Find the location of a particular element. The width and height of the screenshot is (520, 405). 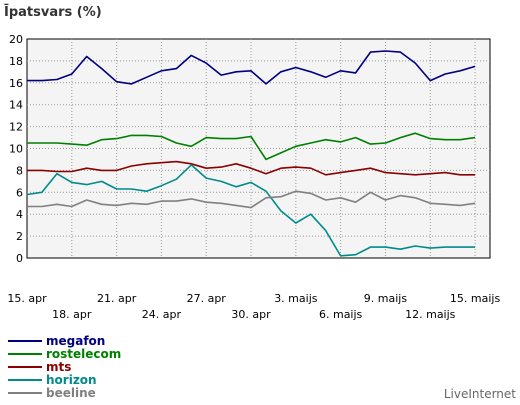

x-tick-label: 18. apr is located at coordinates (72, 314).